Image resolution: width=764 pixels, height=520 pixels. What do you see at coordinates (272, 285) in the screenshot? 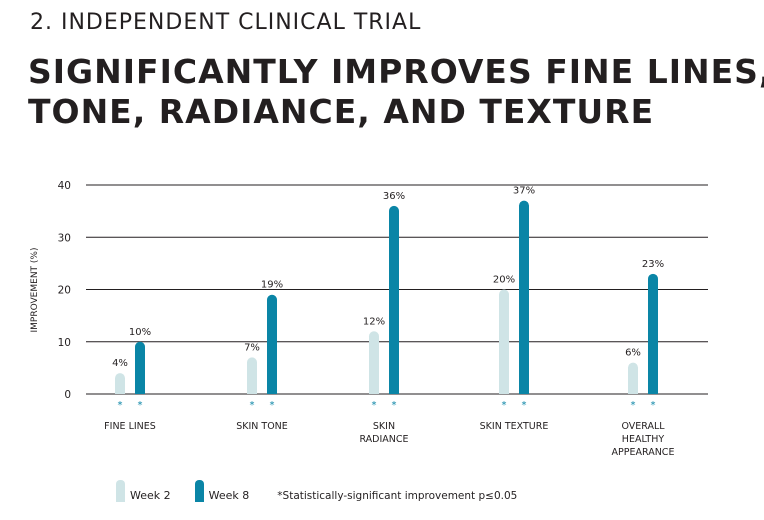
I see `data-label-week8-1: 19%` at bounding box center [272, 285].